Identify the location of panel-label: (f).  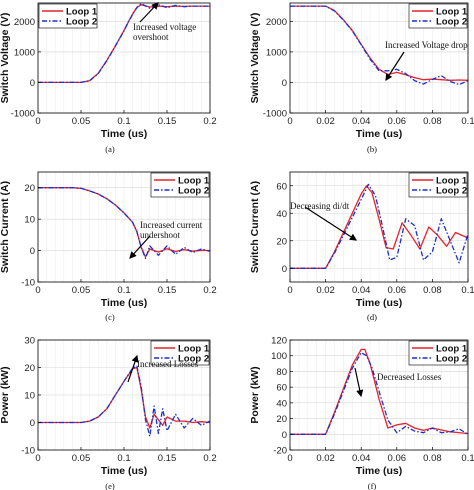
(372, 485).